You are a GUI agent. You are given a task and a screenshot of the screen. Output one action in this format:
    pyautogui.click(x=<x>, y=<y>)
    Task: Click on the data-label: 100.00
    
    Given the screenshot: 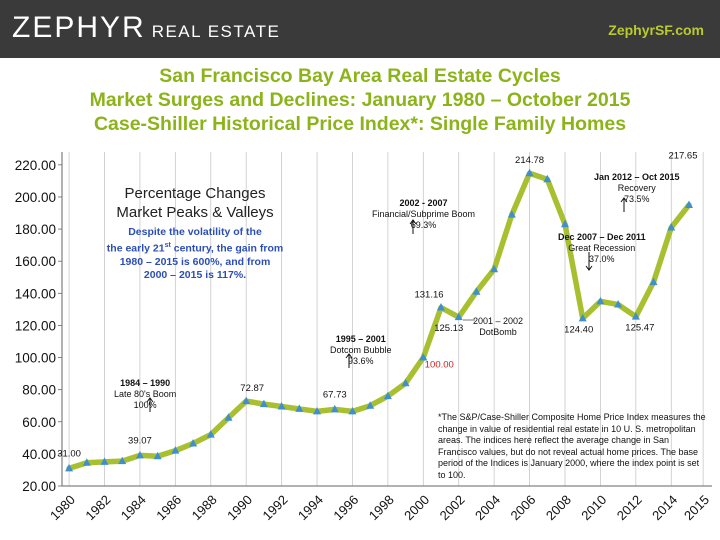 What is the action you would take?
    pyautogui.click(x=439, y=365)
    